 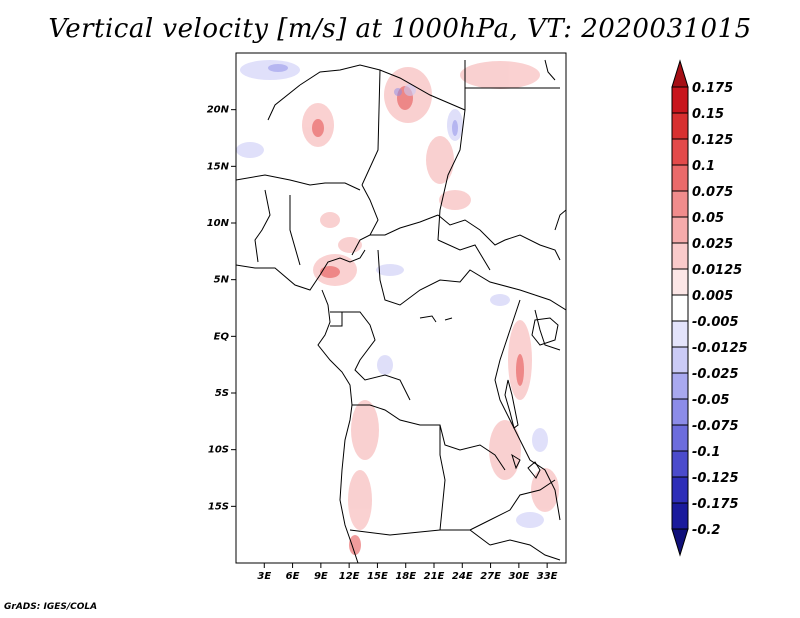 What do you see at coordinates (405, 576) in the screenshot?
I see `lon-tick-label: 18E` at bounding box center [405, 576].